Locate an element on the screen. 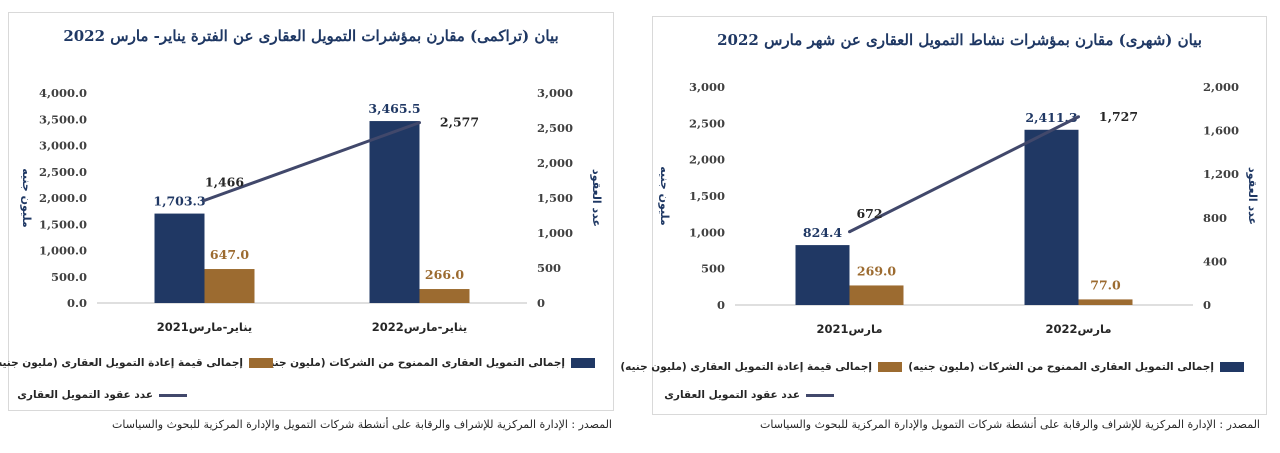 This screenshot has height=453, width=1280. y-tick-label: 1,500 is located at coordinates (707, 196).